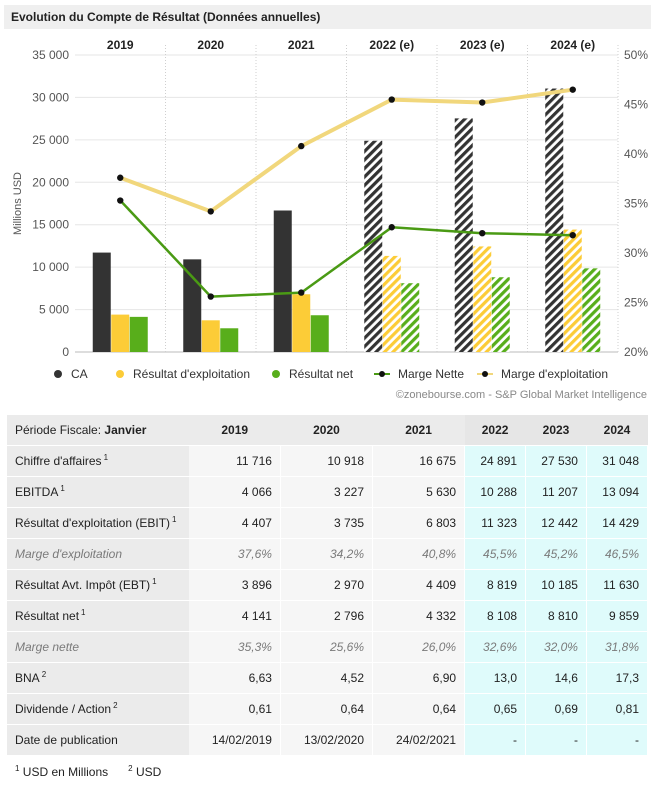  I want to click on table-row: EBITDA 1 4 066 3 227 5 630 10 288 11 207 13 094, so click(328, 492).